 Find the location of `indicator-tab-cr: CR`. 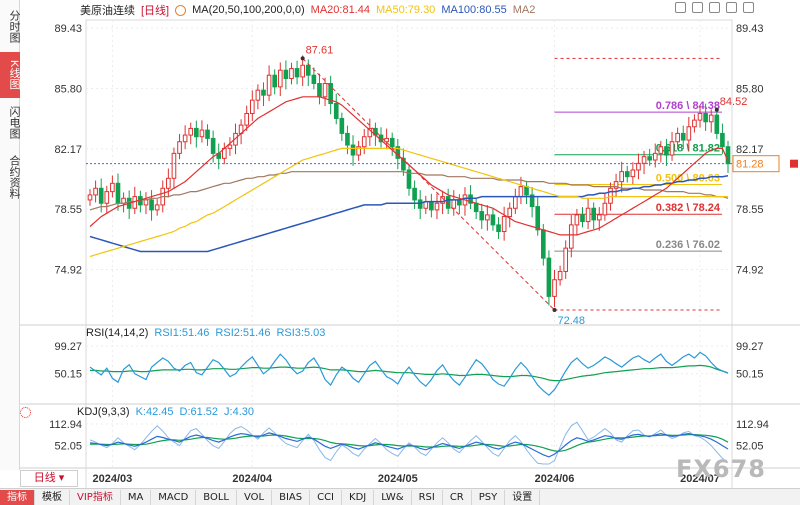

indicator-tab-cr: CR is located at coordinates (457, 497).